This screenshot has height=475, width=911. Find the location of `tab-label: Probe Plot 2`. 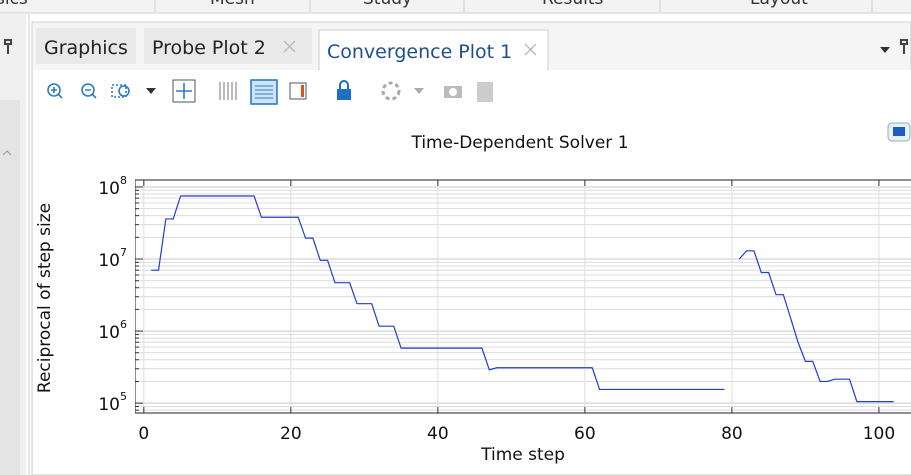

tab-label: Probe Plot 2 is located at coordinates (209, 48).